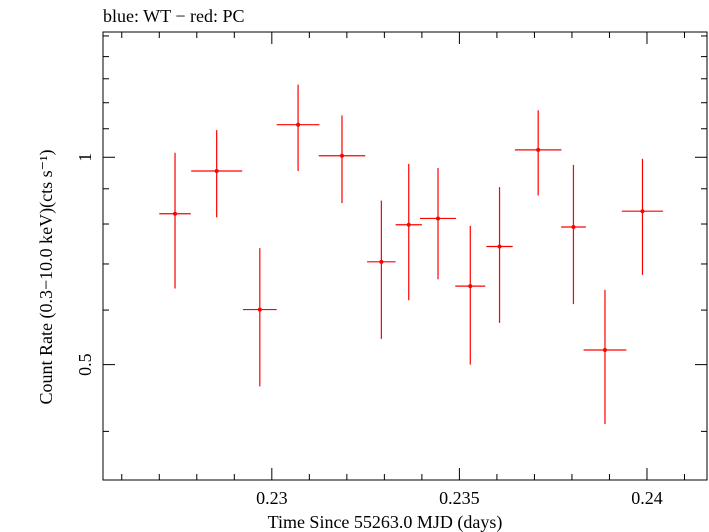  Describe the element at coordinates (85, 364) in the screenshot. I see `y-tick-label: 0.5` at that location.